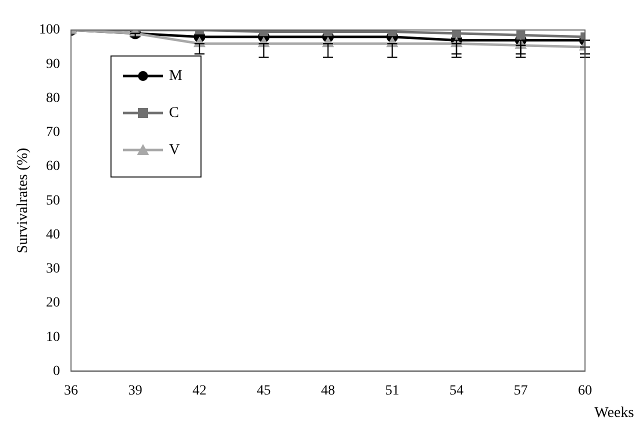  I want to click on y-tick-label: 30, so click(53, 269).